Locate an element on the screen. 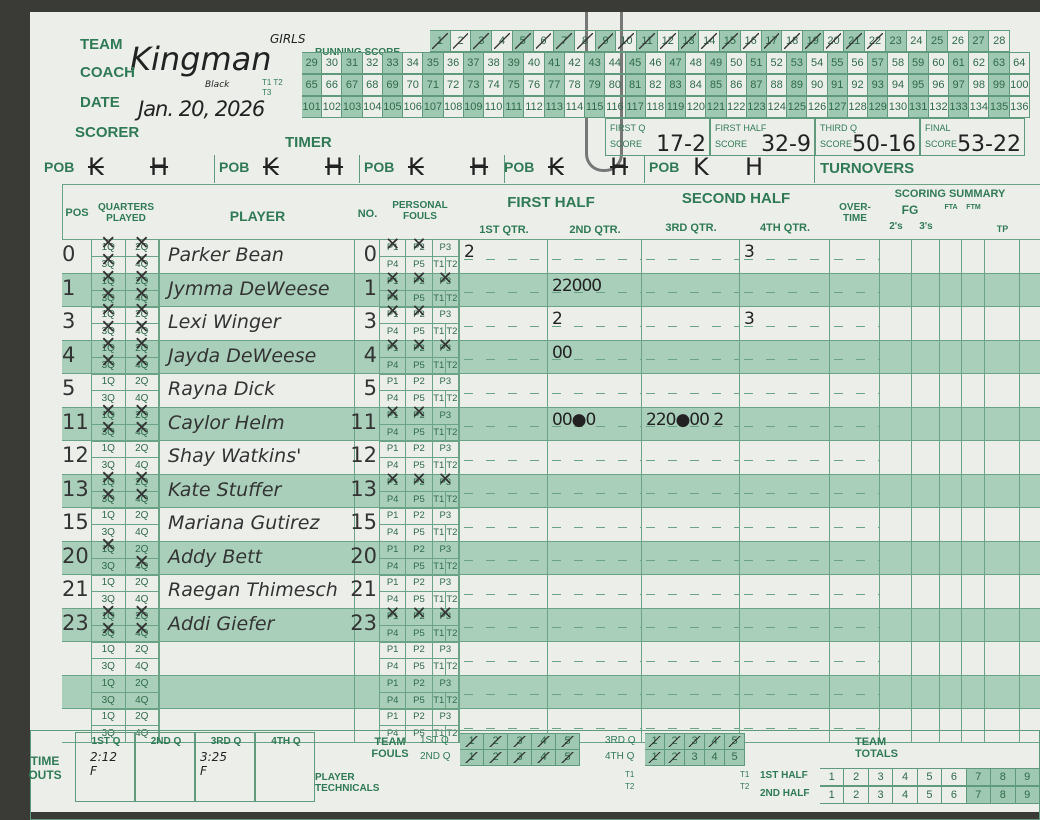  quarter-box: 2Q is located at coordinates (142, 684).